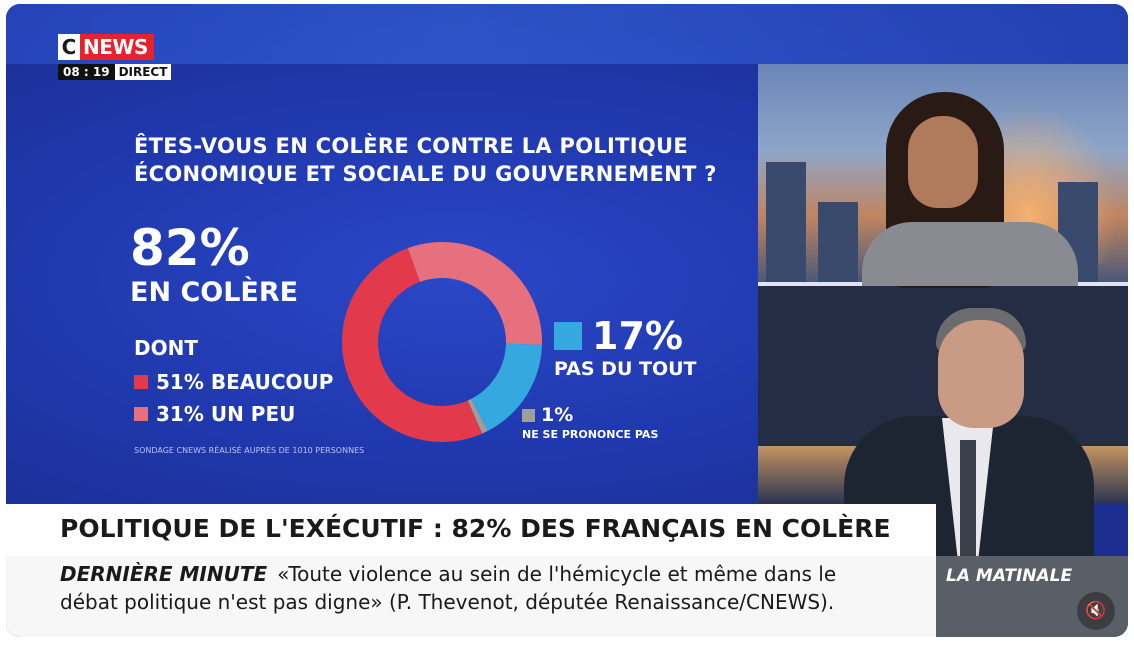 This screenshot has width=1134, height=645. I want to click on live-time: 08 : 19, so click(86, 72).